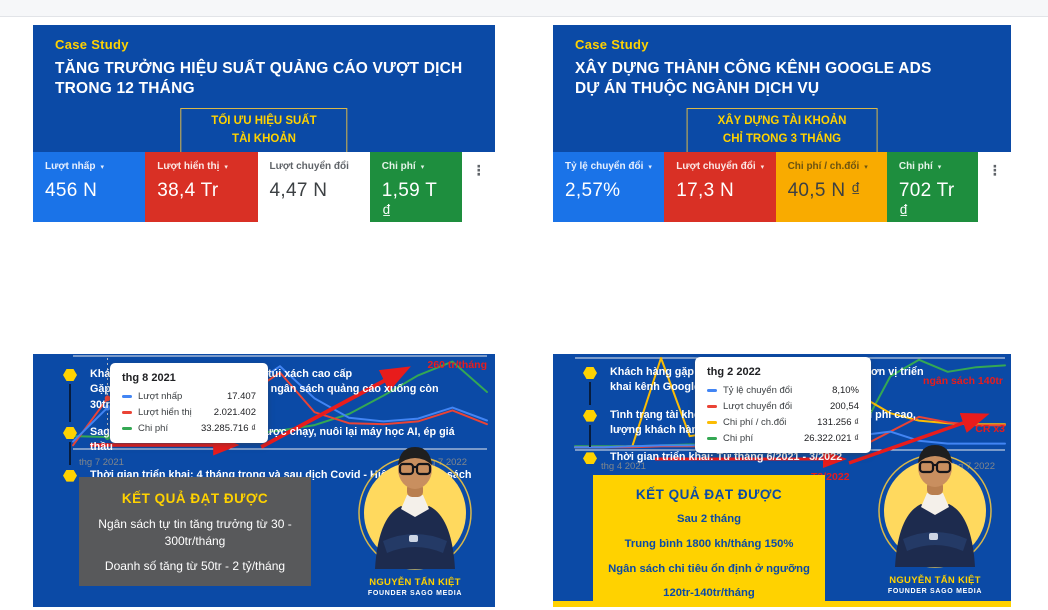 The height and width of the screenshot is (610, 1048). What do you see at coordinates (734, 372) in the screenshot?
I see `tooltip-date: thg 2 2022` at bounding box center [734, 372].